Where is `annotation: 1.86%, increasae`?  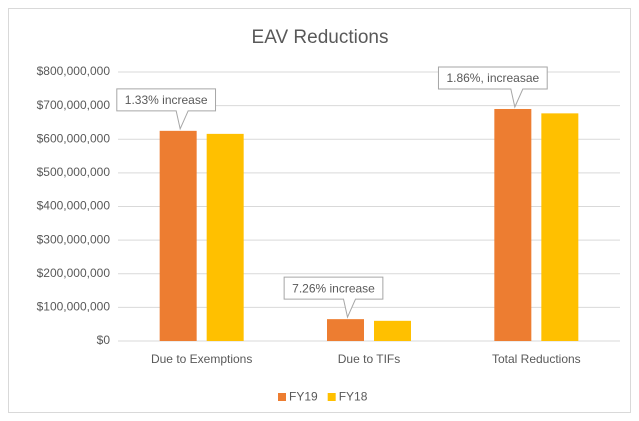 annotation: 1.86%, increasae is located at coordinates (492, 78).